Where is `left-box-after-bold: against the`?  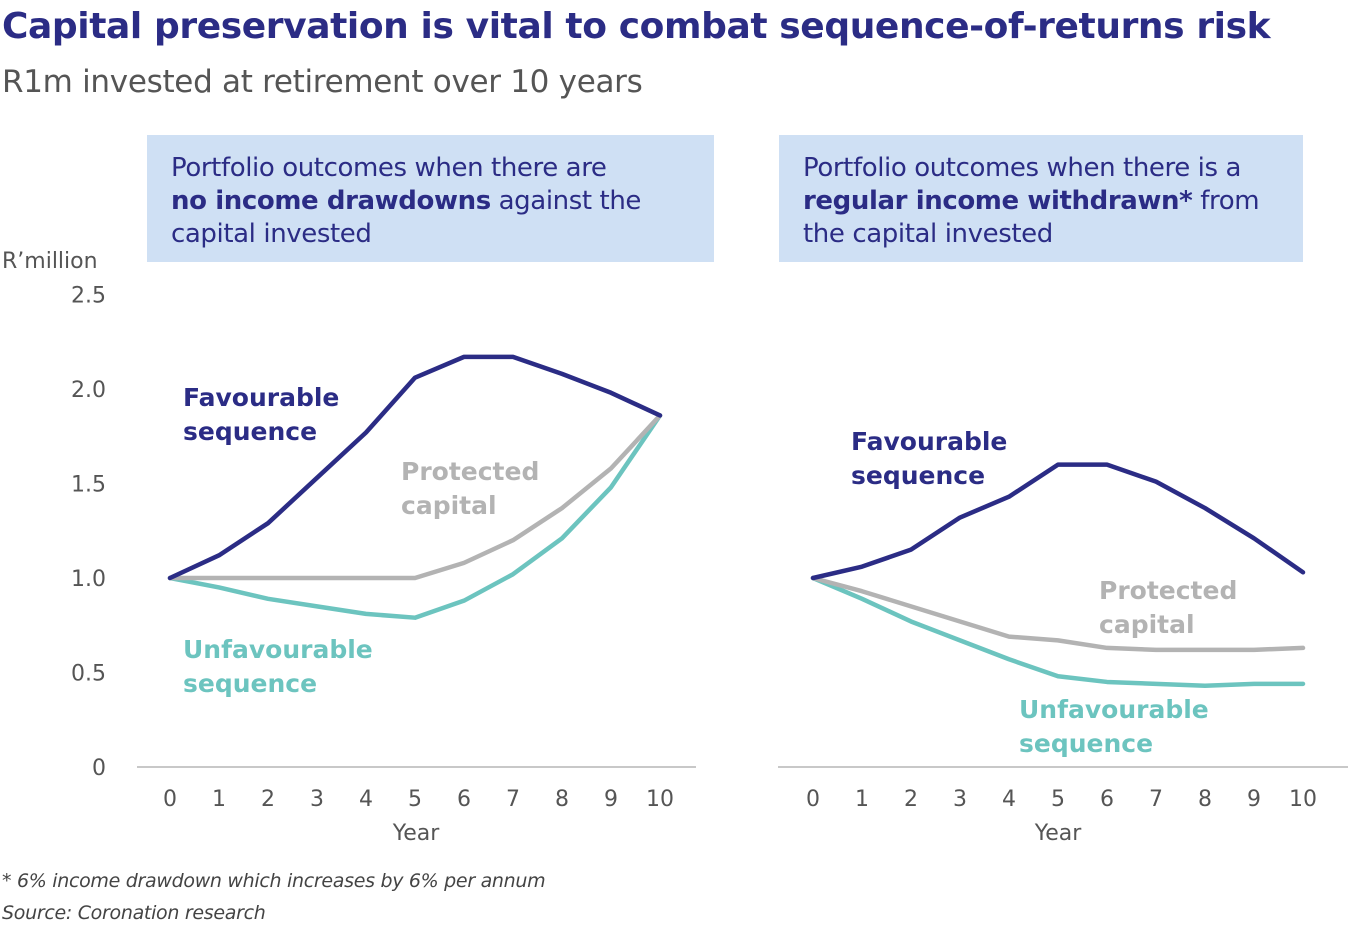
left-box-after-bold: against the is located at coordinates (566, 201).